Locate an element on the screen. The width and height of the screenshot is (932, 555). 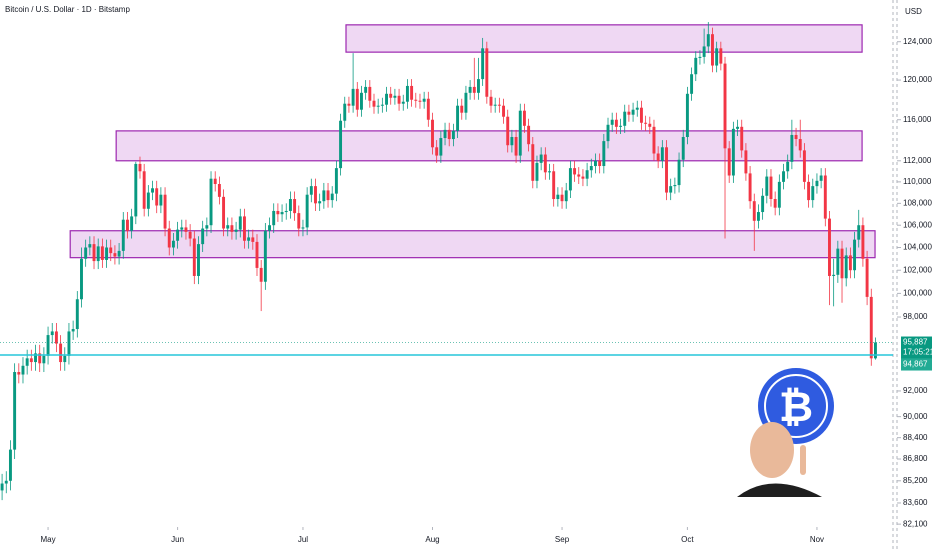
x-tick-label: May is located at coordinates (47, 539).